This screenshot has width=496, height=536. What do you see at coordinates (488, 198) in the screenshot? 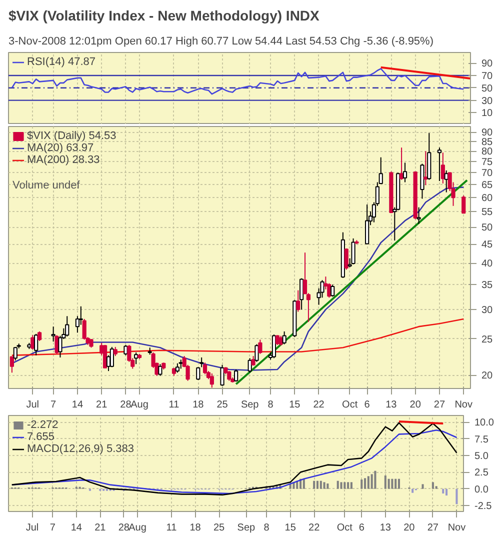
I see `y-tick-label: 60` at bounding box center [488, 198].